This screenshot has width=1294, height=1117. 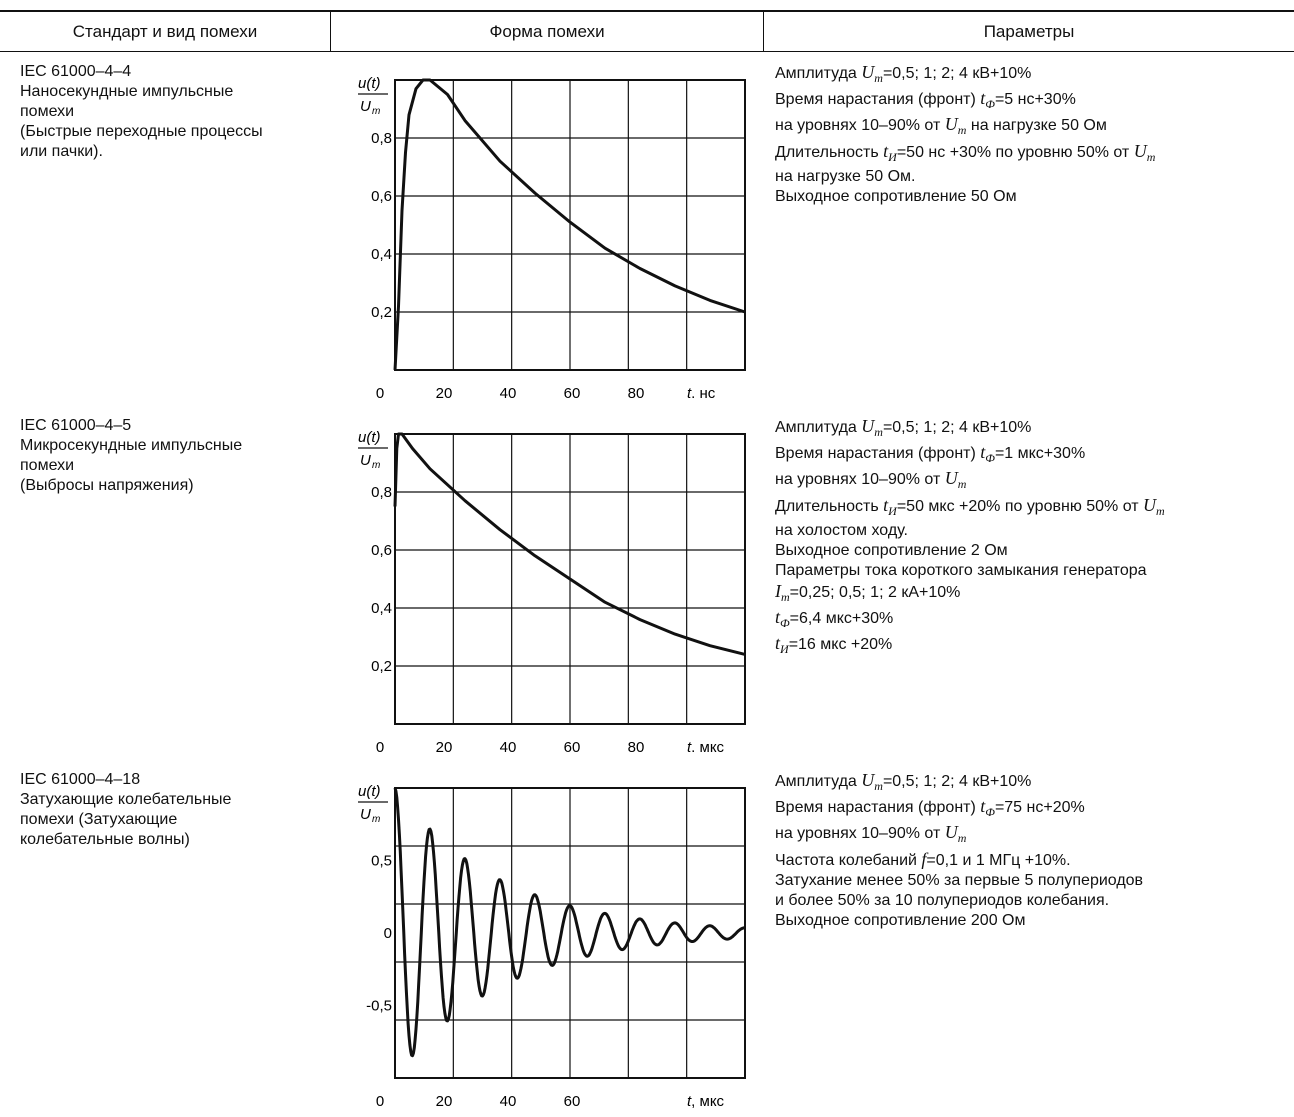 I want to click on standard-line: помехи, so click(x=47, y=111).